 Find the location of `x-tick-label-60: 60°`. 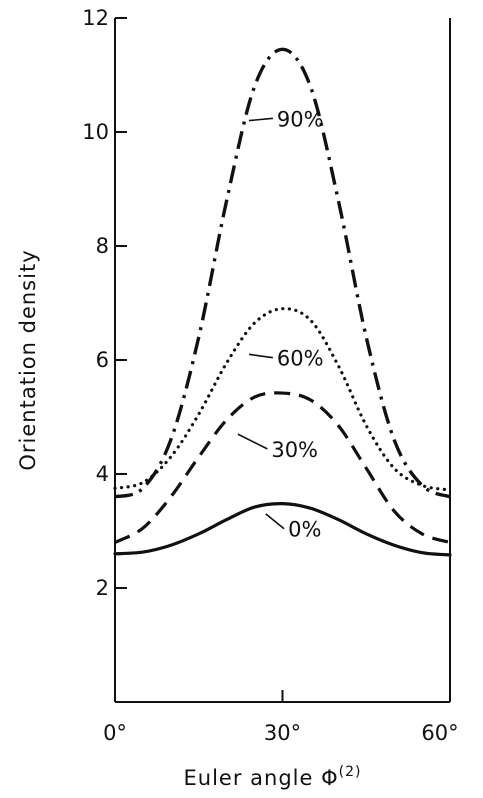

x-tick-label-60: 60° is located at coordinates (439, 733).